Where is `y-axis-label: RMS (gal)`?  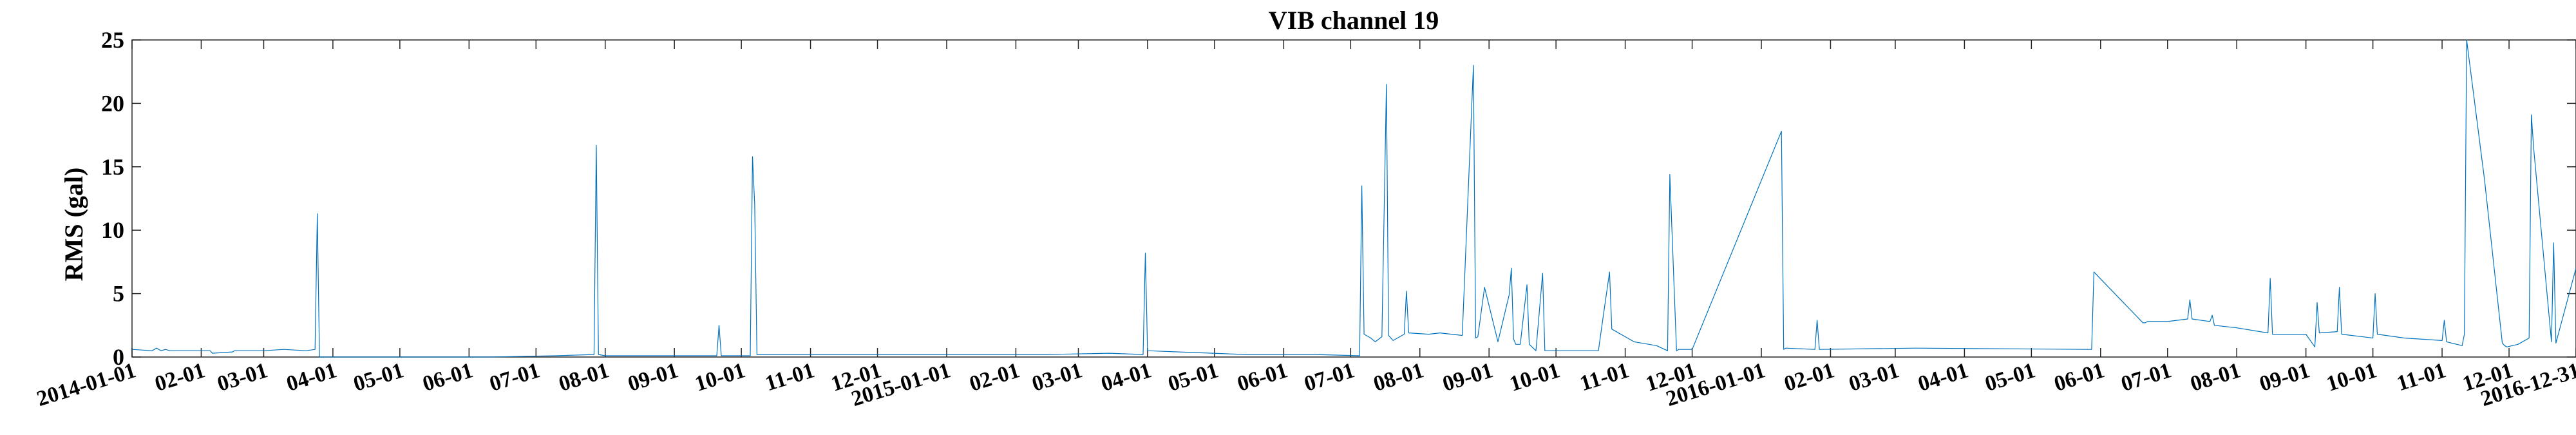
y-axis-label: RMS (gal) is located at coordinates (73, 225).